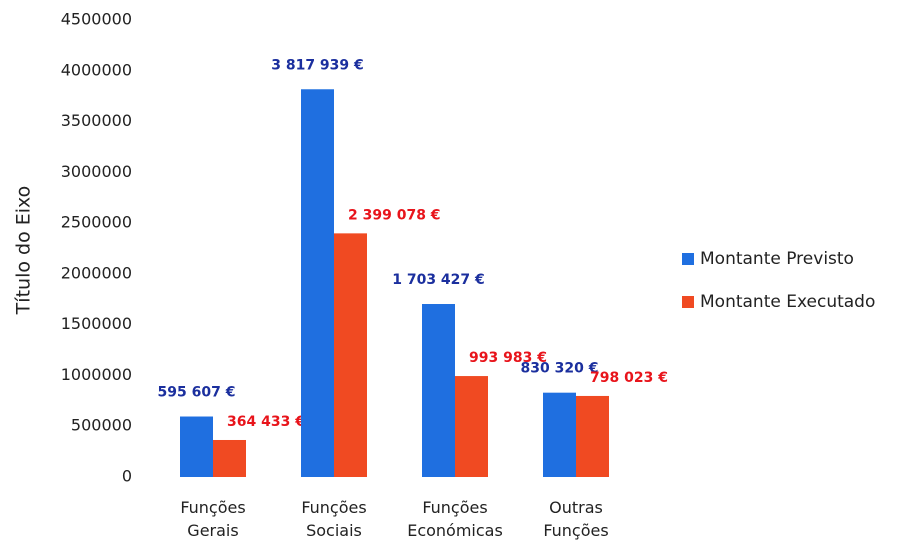 This screenshot has height=549, width=906. I want to click on y-tick-label: 1000000, so click(96, 374).